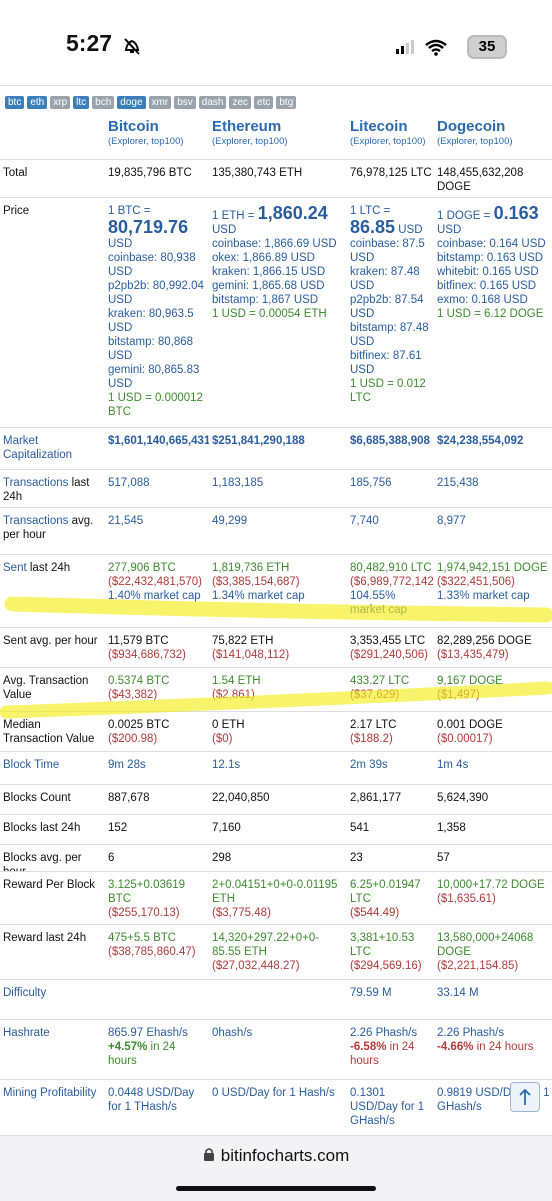  Describe the element at coordinates (276, 1156) in the screenshot. I see `url-row: bitinfocharts.com` at that location.